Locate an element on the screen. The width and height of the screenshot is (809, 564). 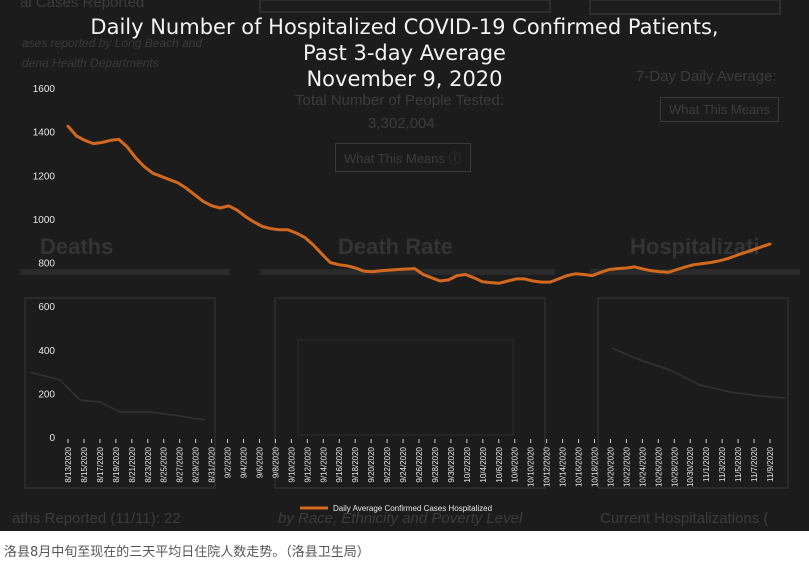
x-tick-label: 9/4/2020 is located at coordinates (244, 462).